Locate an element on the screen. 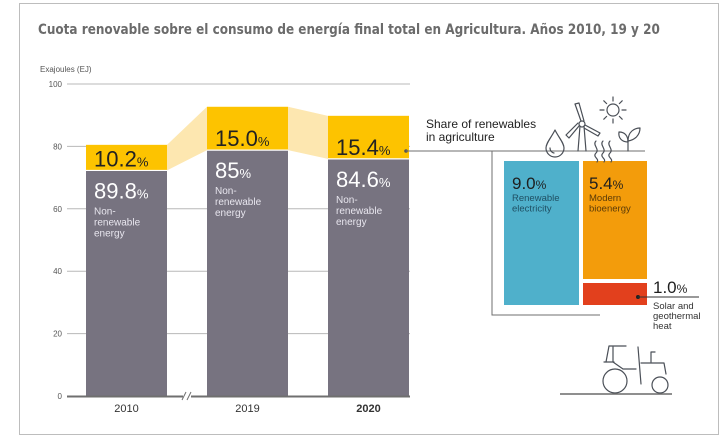 Image resolution: width=726 pixels, height=442 pixels. wind-turbine-icon is located at coordinates (583, 127).